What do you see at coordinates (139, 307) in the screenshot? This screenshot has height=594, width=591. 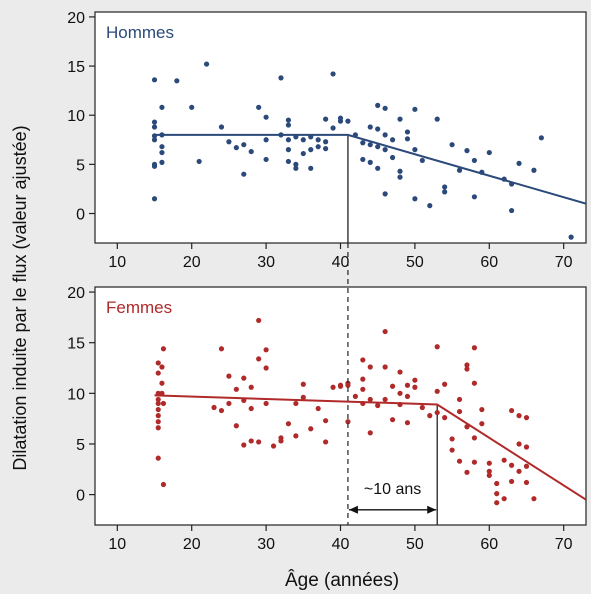 I see `series-title: Femmes` at bounding box center [139, 307].